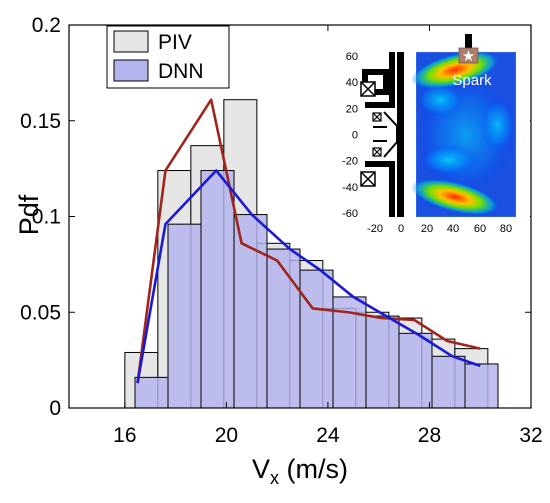 This screenshot has height=503, width=550. What do you see at coordinates (124, 435) in the screenshot?
I see `x-tick-label-0: 16` at bounding box center [124, 435].